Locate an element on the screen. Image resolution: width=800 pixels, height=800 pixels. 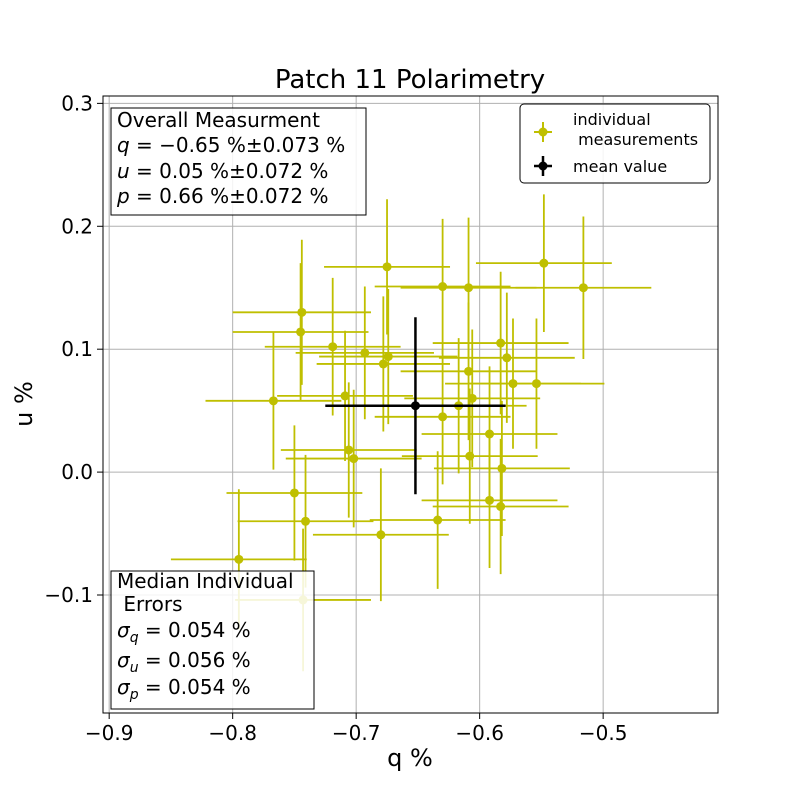
legend-marker-individual is located at coordinates (543, 132).